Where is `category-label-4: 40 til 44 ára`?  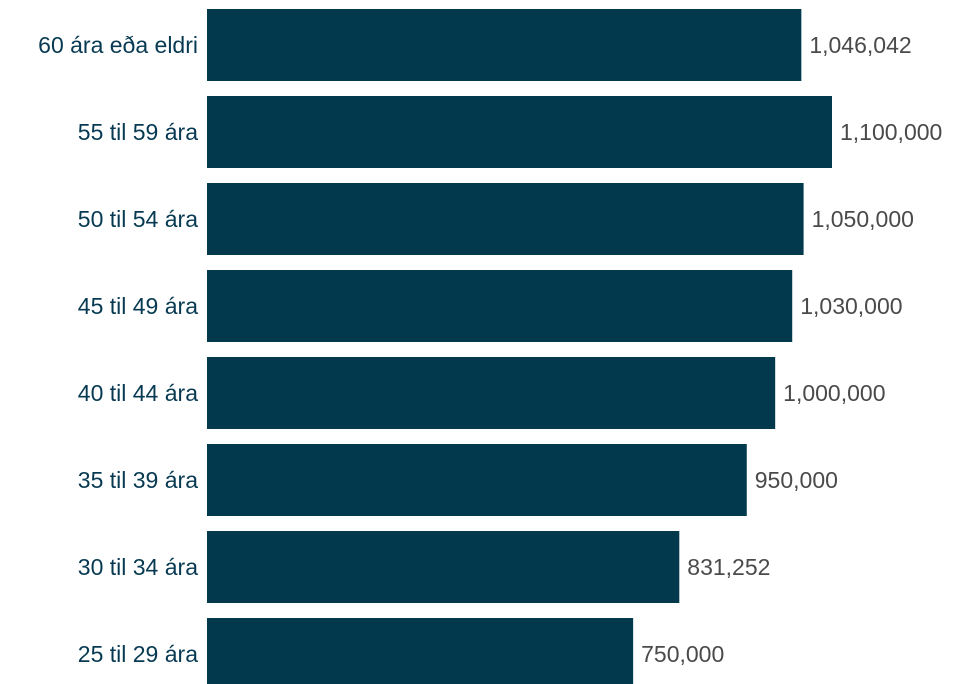
category-label-4: 40 til 44 ára is located at coordinates (138, 393).